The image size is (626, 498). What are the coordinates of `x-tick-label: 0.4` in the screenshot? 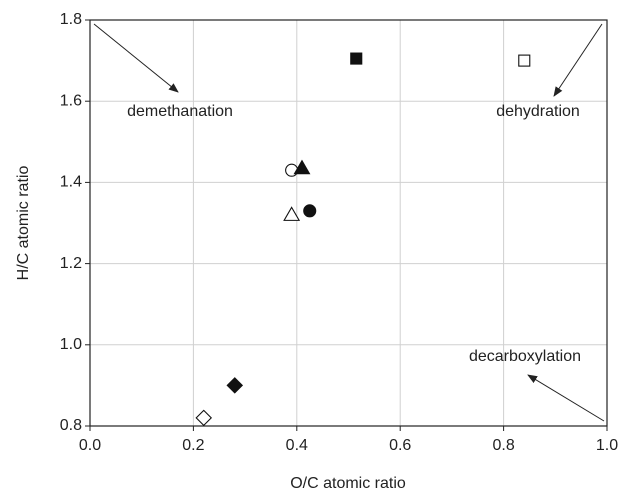 It's located at (297, 445).